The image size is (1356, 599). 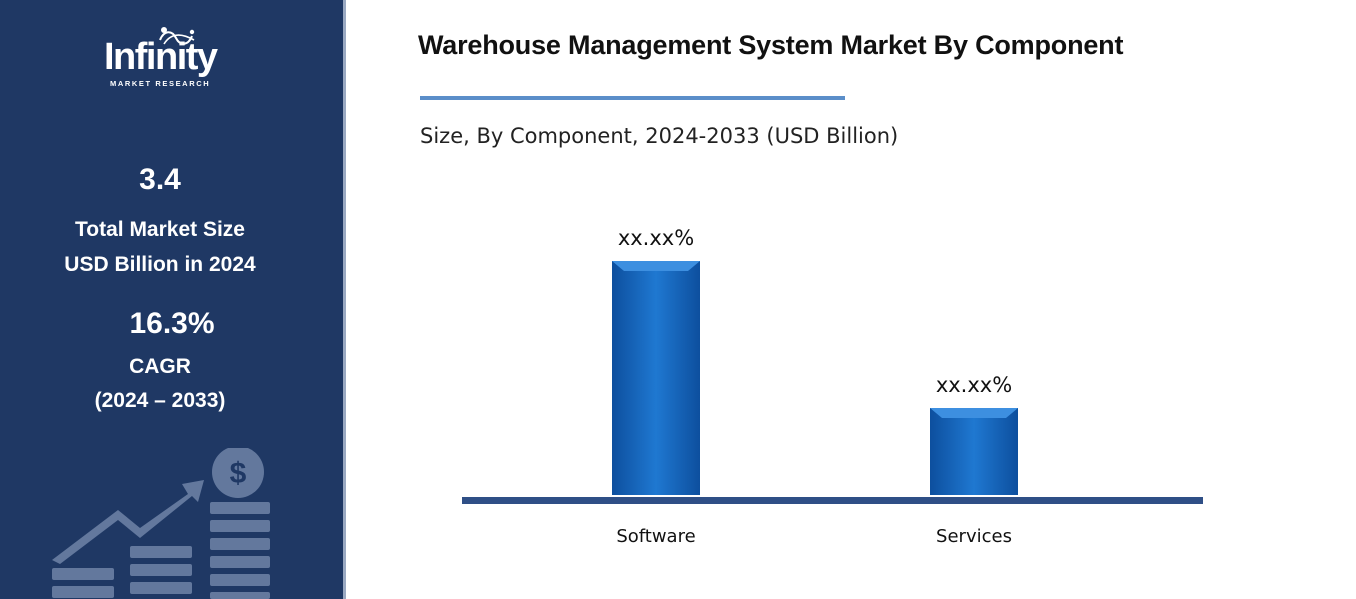 I want to click on bar-software, so click(x=656, y=378).